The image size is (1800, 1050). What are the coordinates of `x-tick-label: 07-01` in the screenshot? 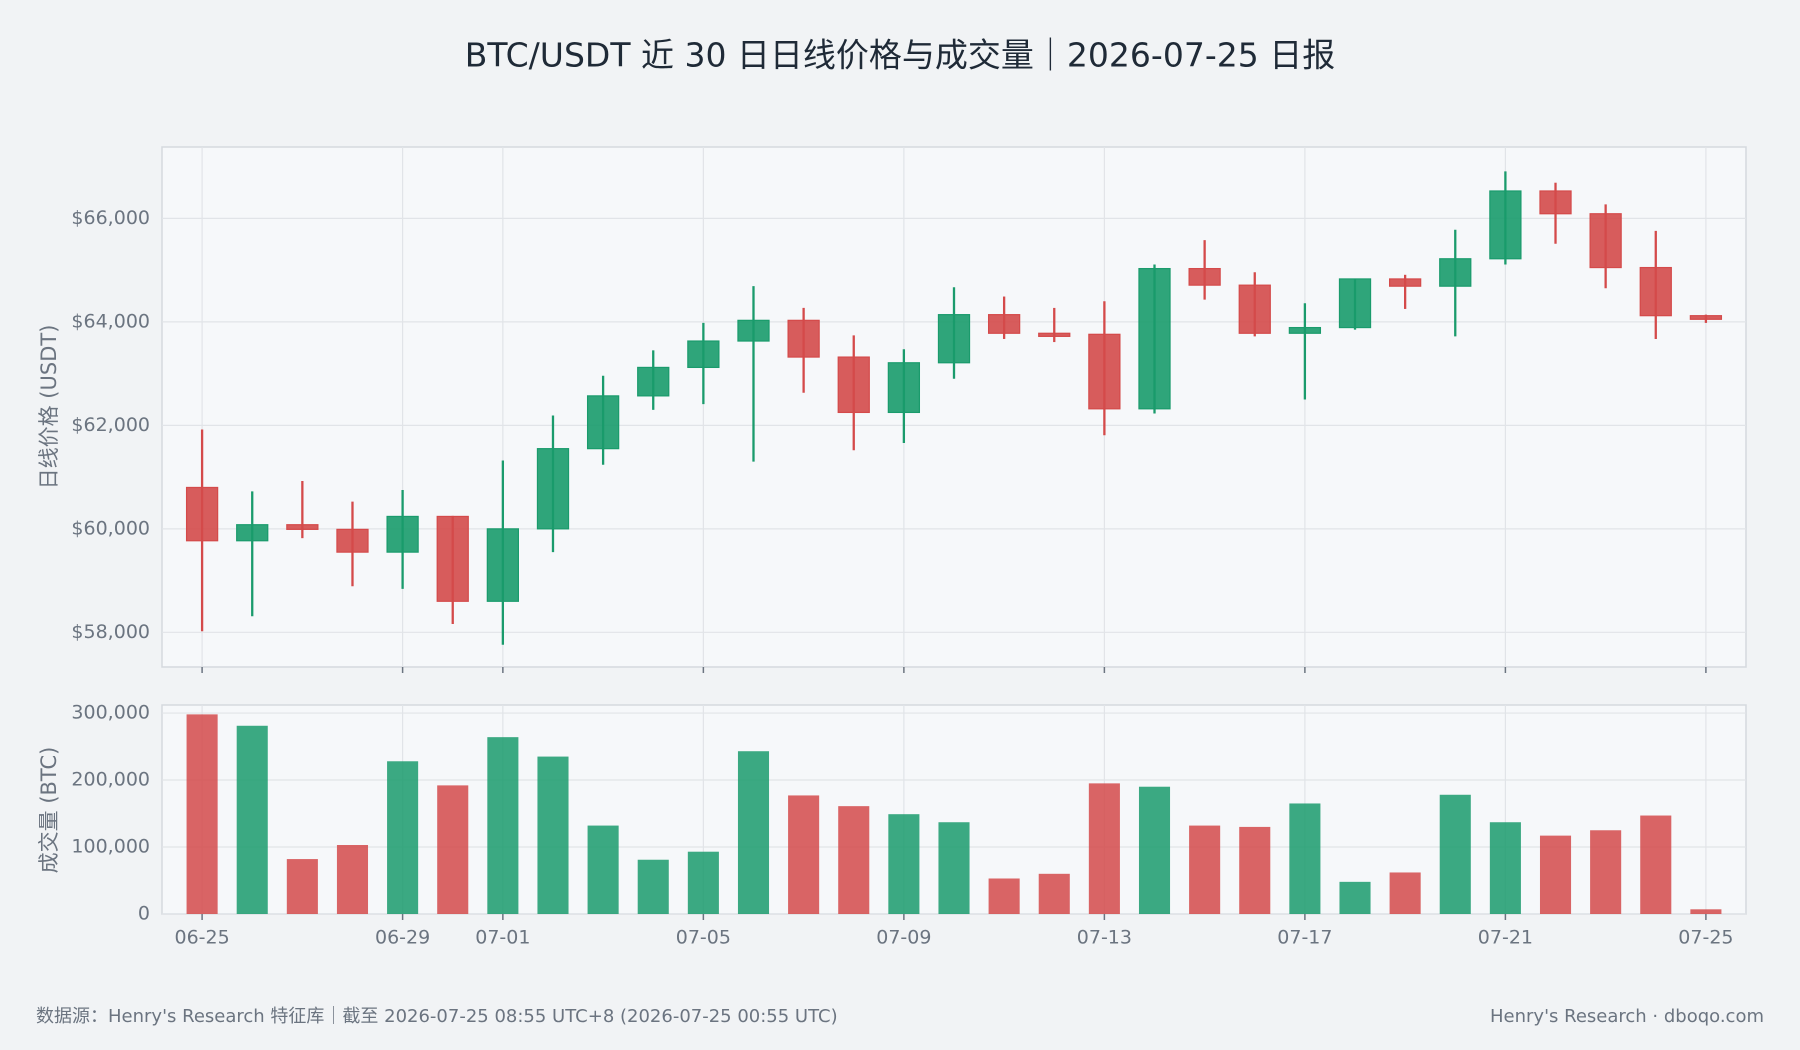 It's located at (502, 938).